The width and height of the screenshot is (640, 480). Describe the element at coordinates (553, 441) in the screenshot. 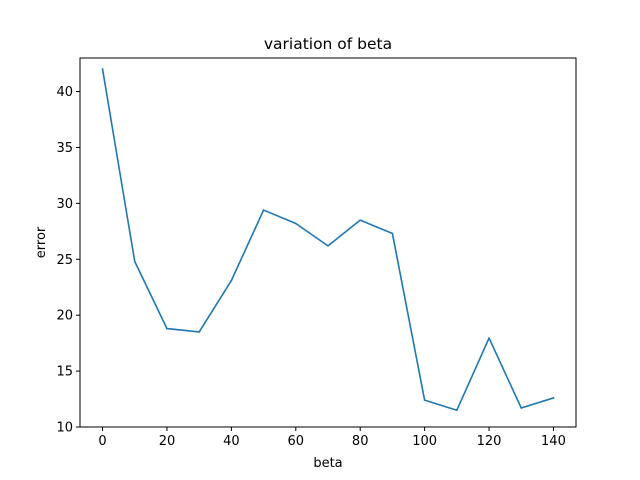

I see `x-tick-label: 140` at that location.